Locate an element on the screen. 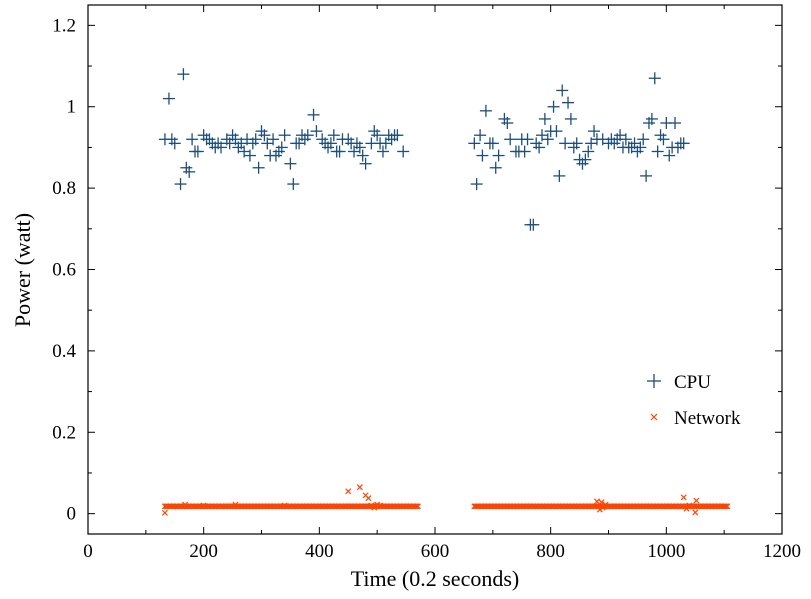 The width and height of the screenshot is (811, 599). legend-cpu-marker is located at coordinates (654, 381).